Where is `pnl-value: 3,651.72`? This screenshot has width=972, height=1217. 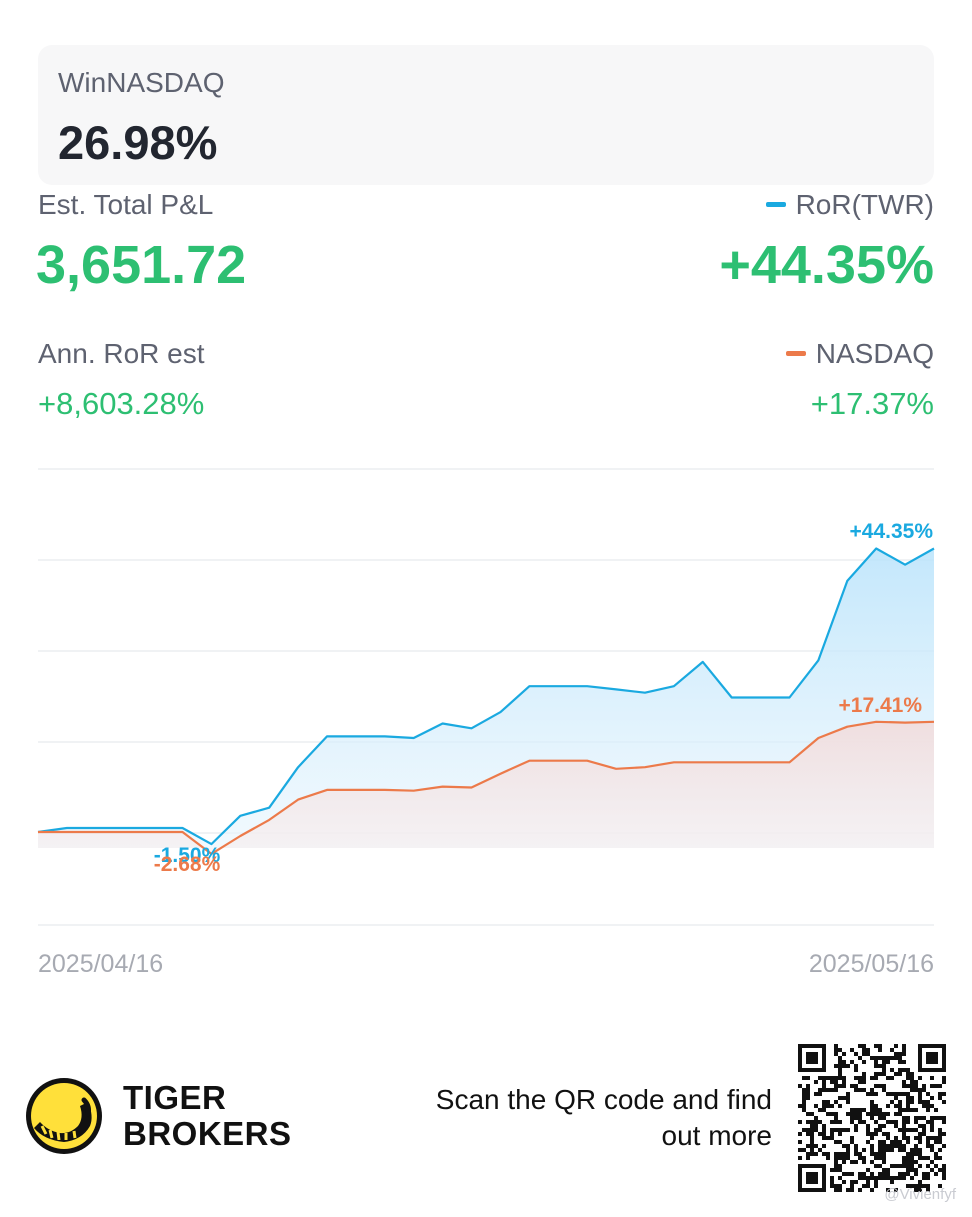
pnl-value: 3,651.72 is located at coordinates (141, 265).